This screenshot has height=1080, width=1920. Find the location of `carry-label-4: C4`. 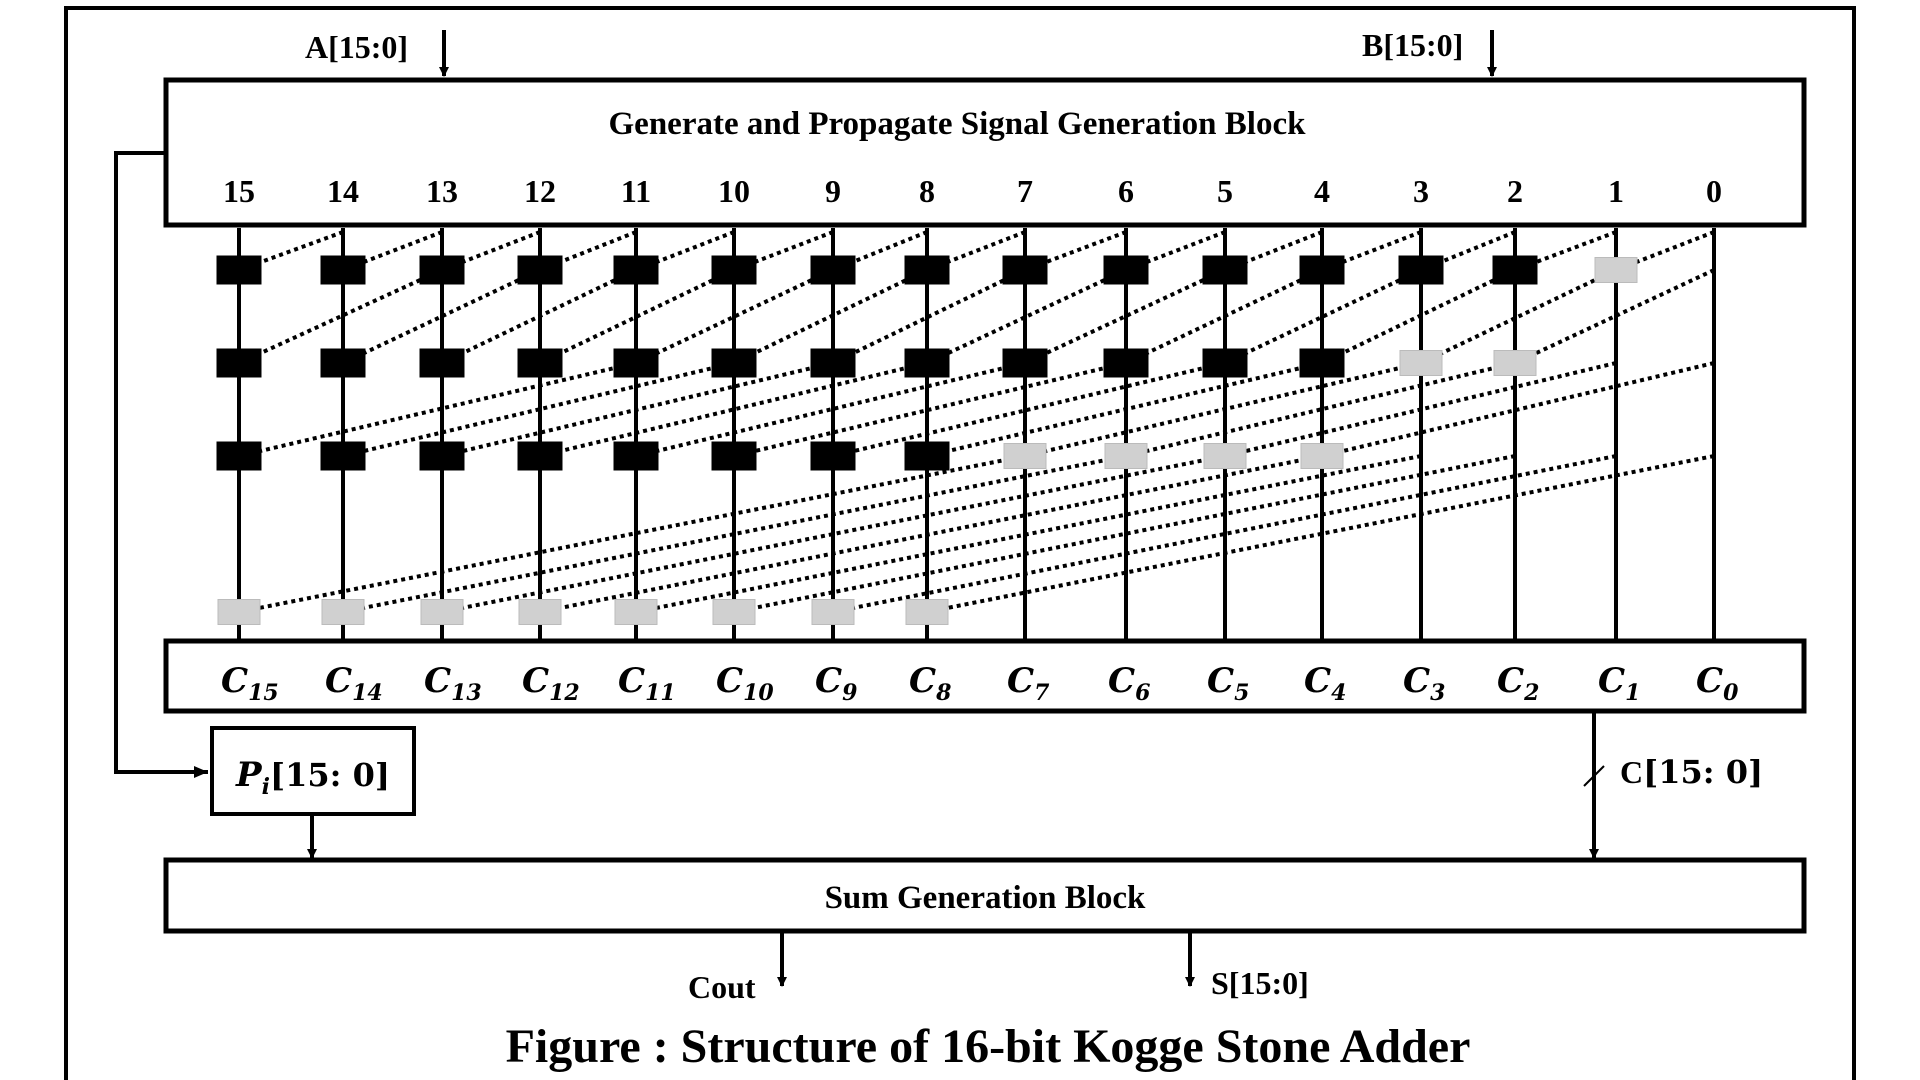

carry-label-4: C4 is located at coordinates (1325, 683).